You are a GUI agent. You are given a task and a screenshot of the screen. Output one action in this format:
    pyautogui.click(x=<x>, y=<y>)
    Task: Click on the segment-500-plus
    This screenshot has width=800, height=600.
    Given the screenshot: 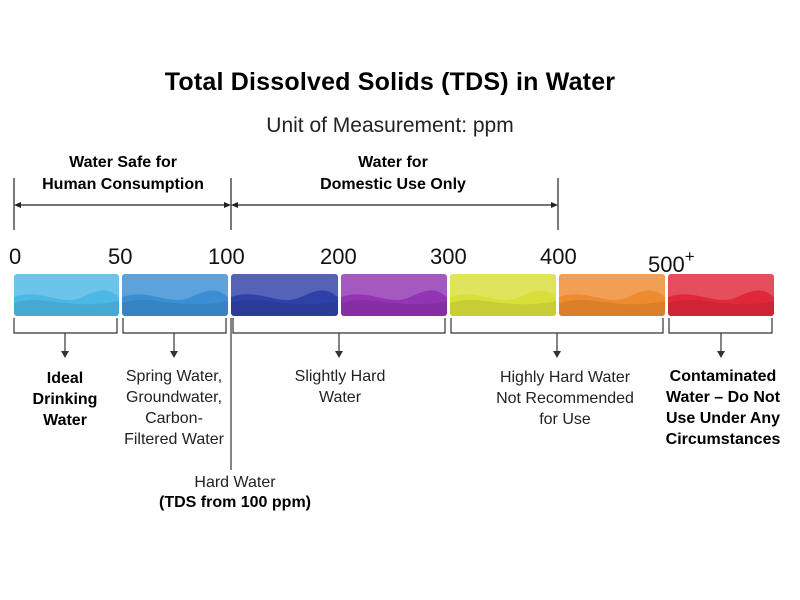 What is the action you would take?
    pyautogui.click(x=721, y=295)
    